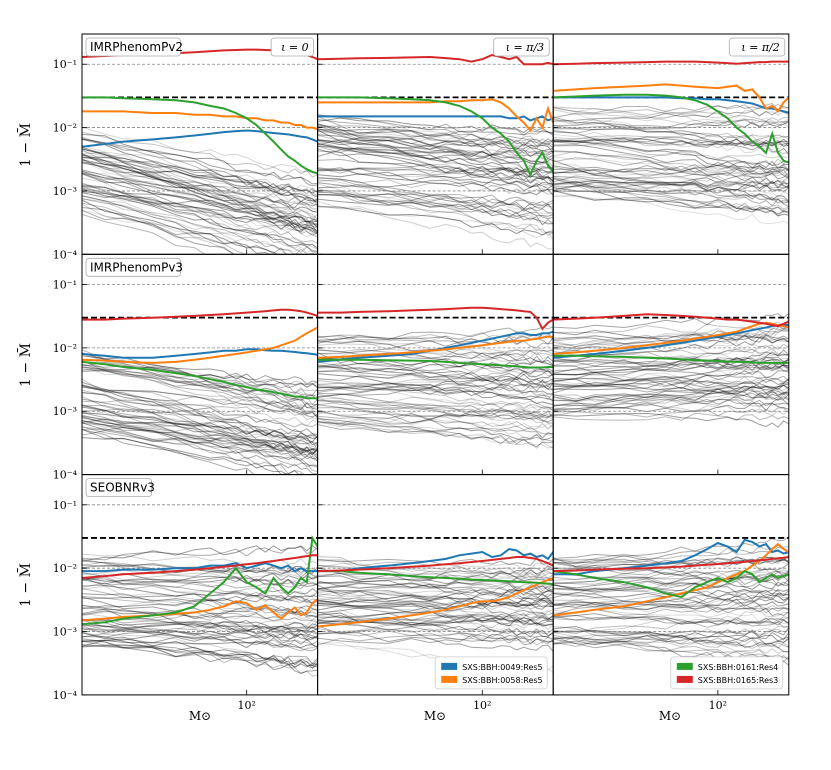 The width and height of the screenshot is (831, 770). I want to click on x-tick-label: 10², so click(246, 705).